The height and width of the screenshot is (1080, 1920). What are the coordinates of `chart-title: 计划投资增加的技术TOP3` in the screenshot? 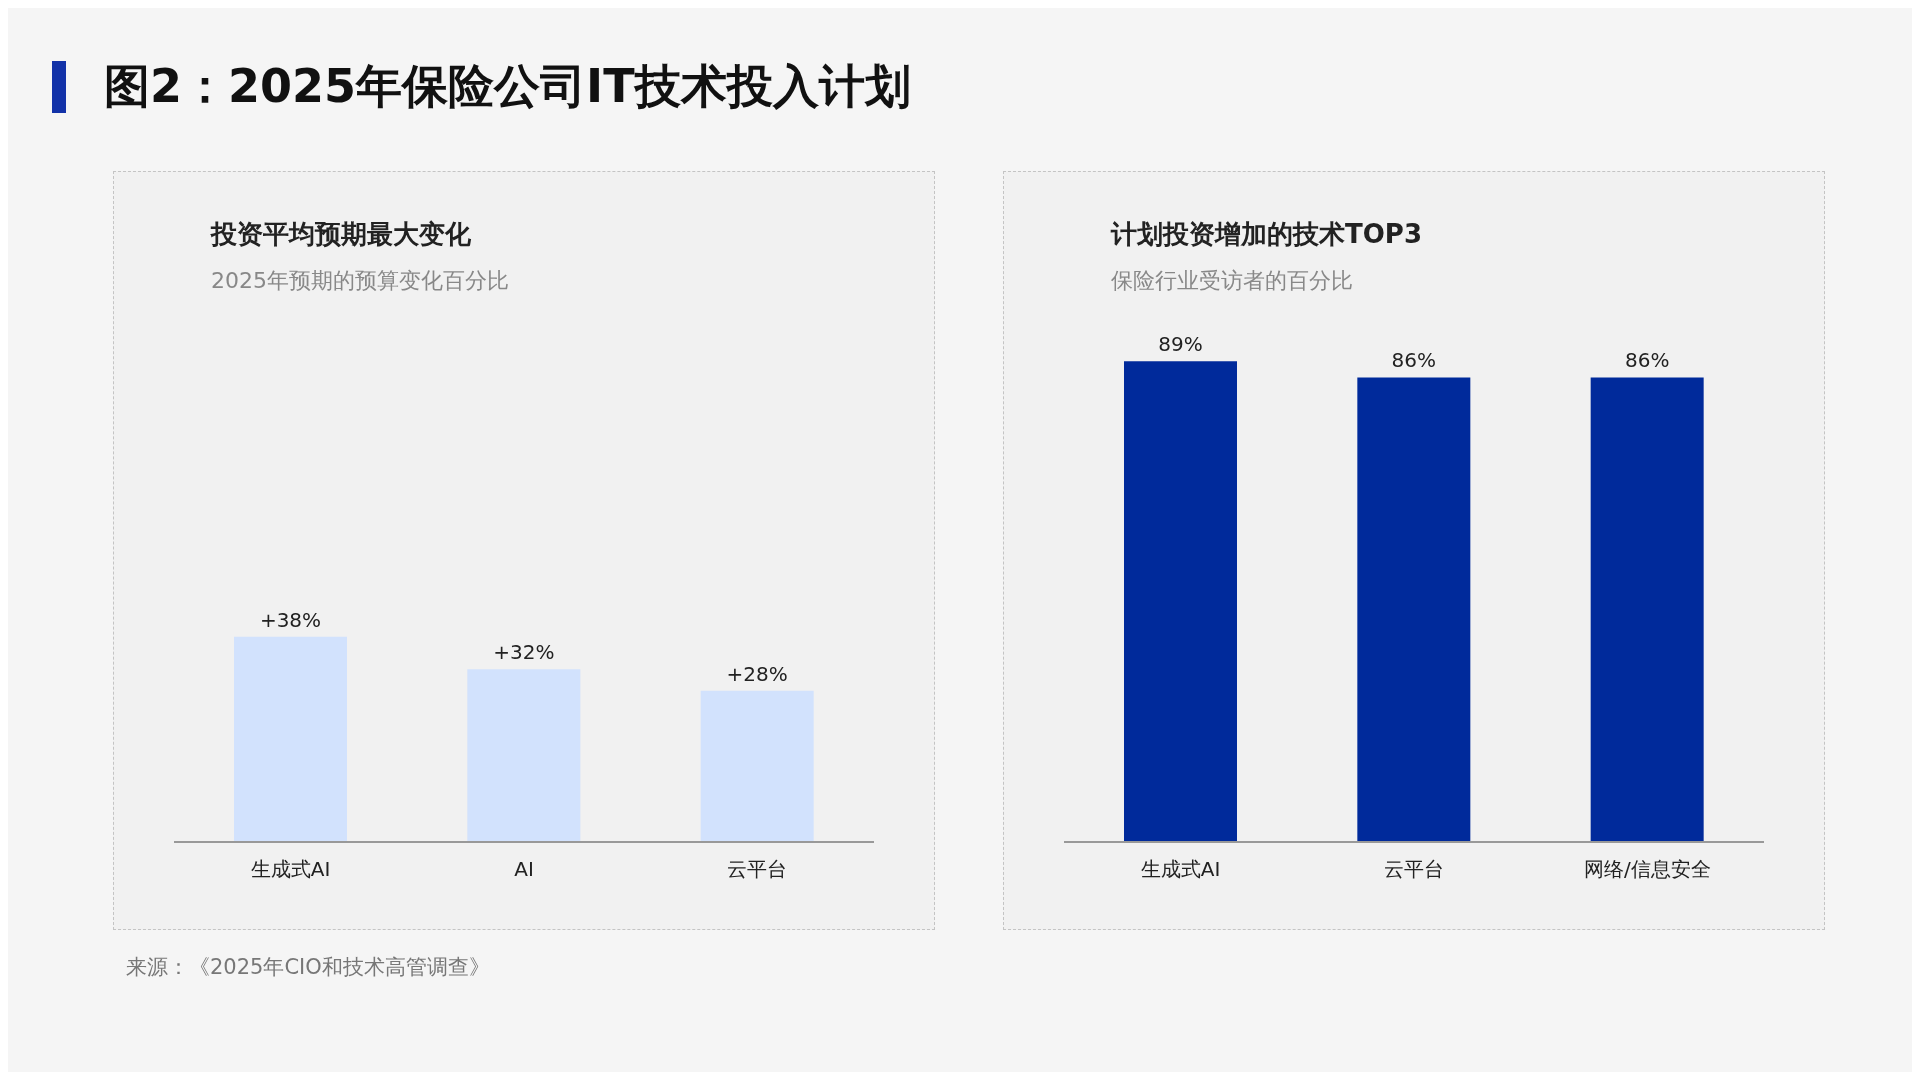 It's located at (1266, 234).